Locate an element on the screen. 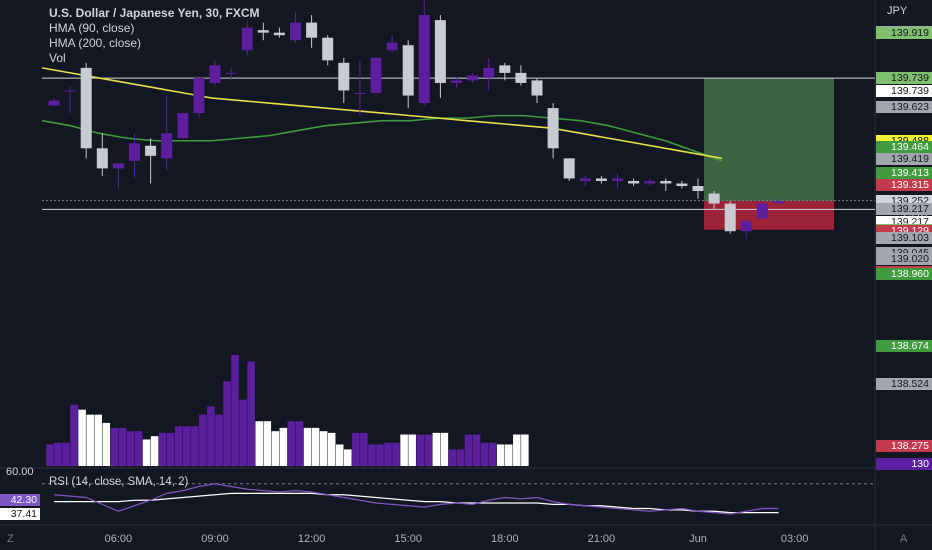 Image resolution: width=932 pixels, height=550 pixels. price-tag: 139.739 is located at coordinates (904, 78).